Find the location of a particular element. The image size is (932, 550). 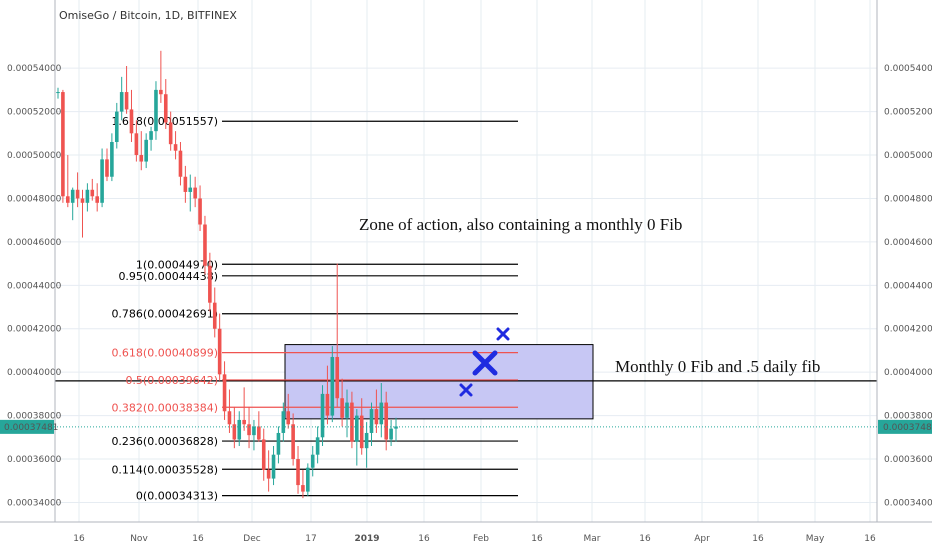

y-tick-label-left: 0.00034000 is located at coordinates (34, 503).